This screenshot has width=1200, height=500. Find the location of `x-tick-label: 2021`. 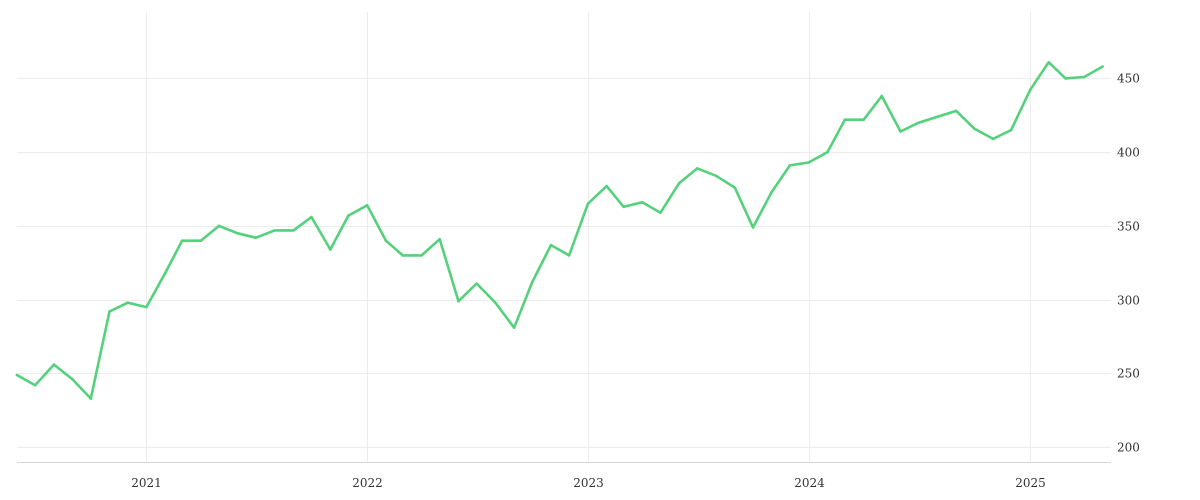

x-tick-label: 2021 is located at coordinates (146, 483).